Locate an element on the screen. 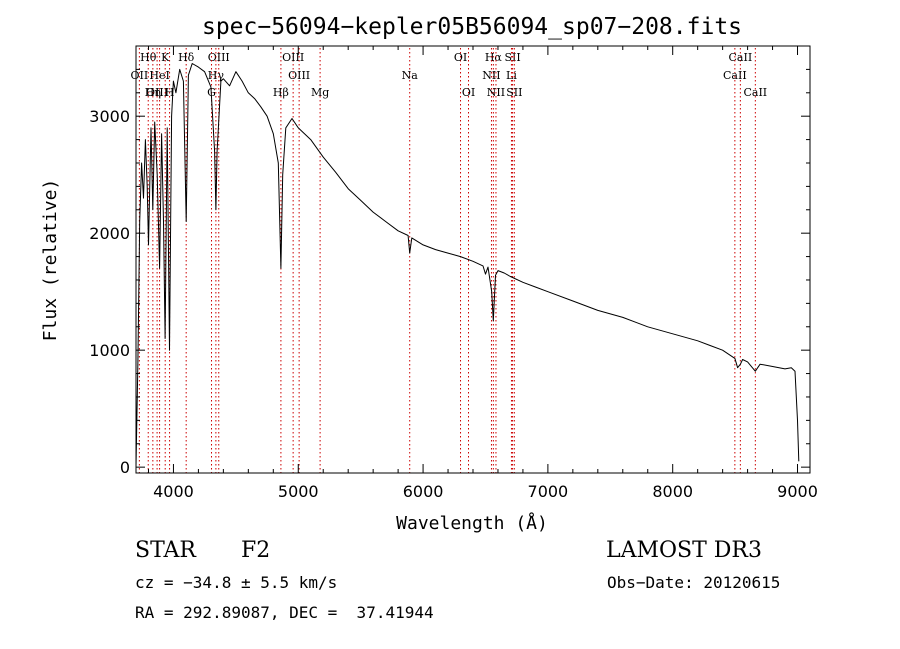 This screenshot has width=900, height=649. y-tick-label: 1000 is located at coordinates (109, 350).